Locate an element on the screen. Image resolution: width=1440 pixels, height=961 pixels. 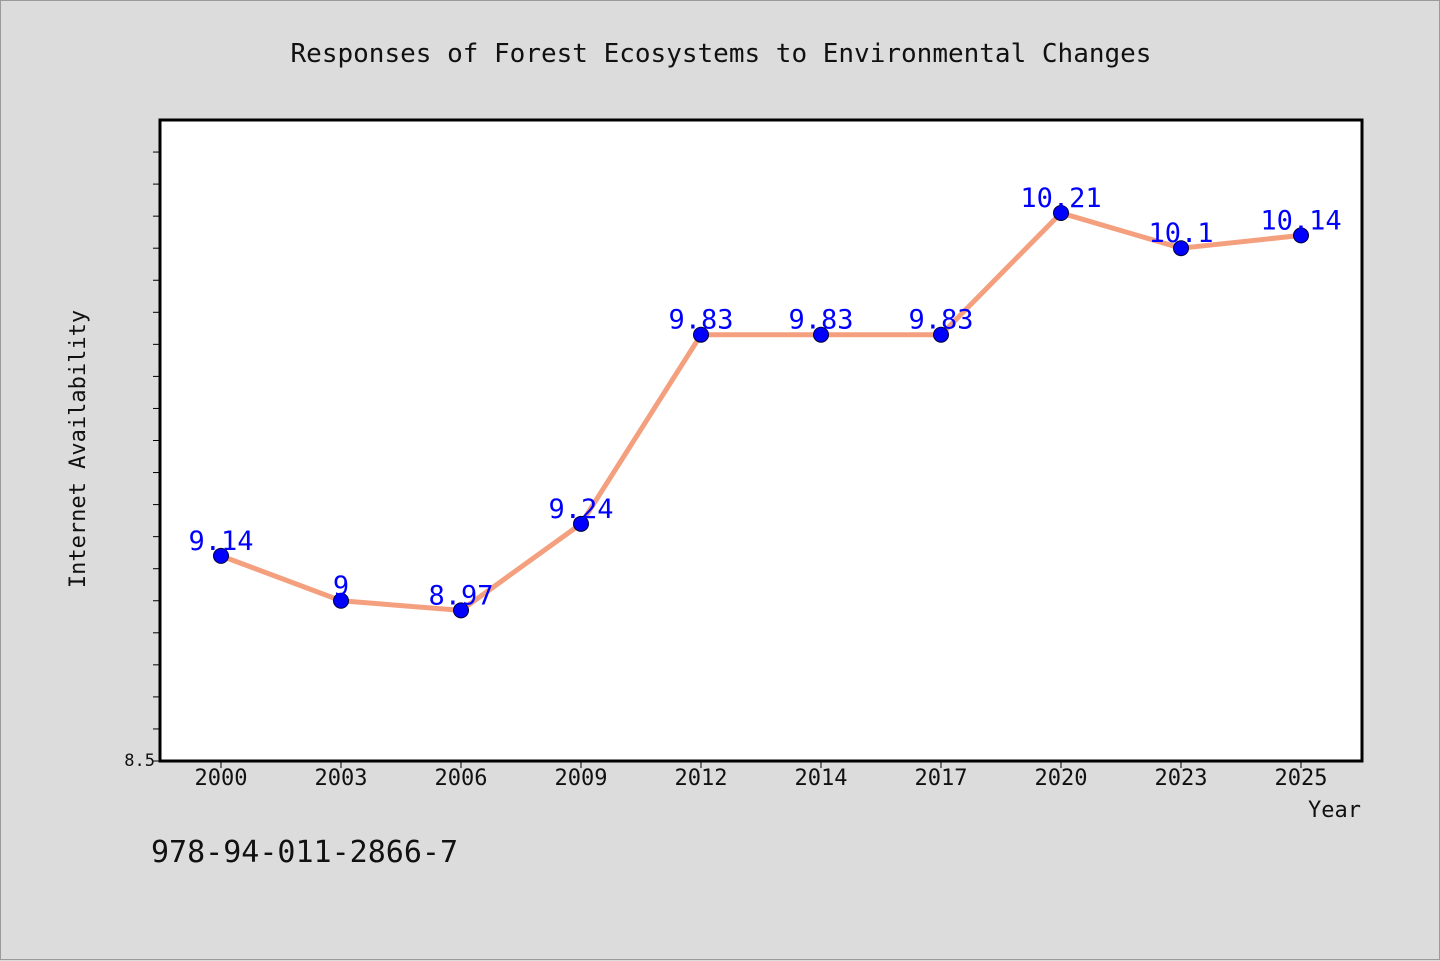
x-tick-label: 2012 is located at coordinates (701, 778).